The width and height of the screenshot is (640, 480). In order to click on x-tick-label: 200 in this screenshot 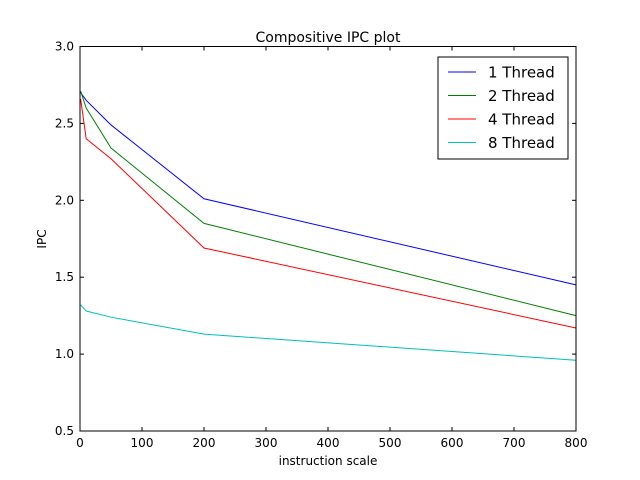, I will do `click(204, 443)`.